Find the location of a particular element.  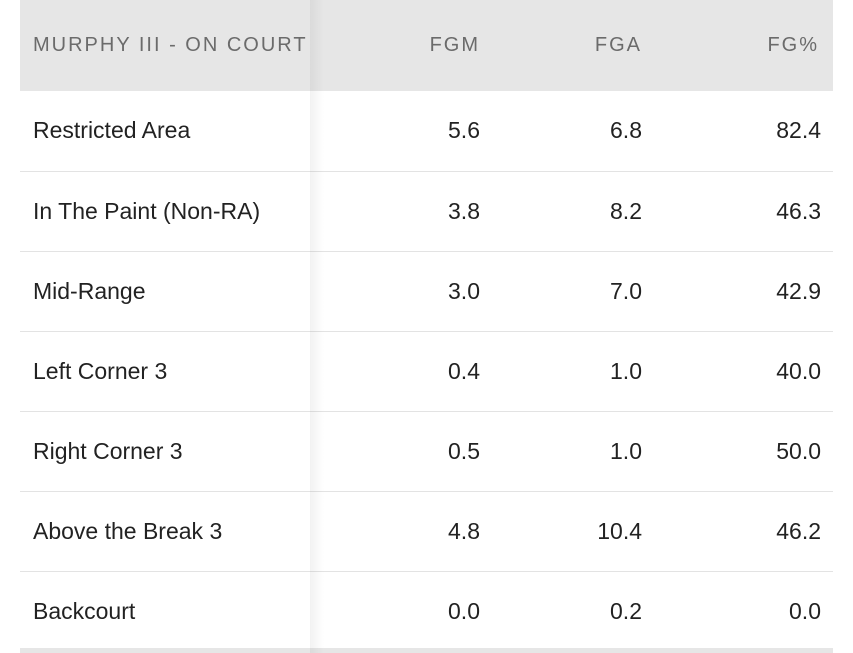

fg-percent-cell: 46.3 is located at coordinates (798, 210).